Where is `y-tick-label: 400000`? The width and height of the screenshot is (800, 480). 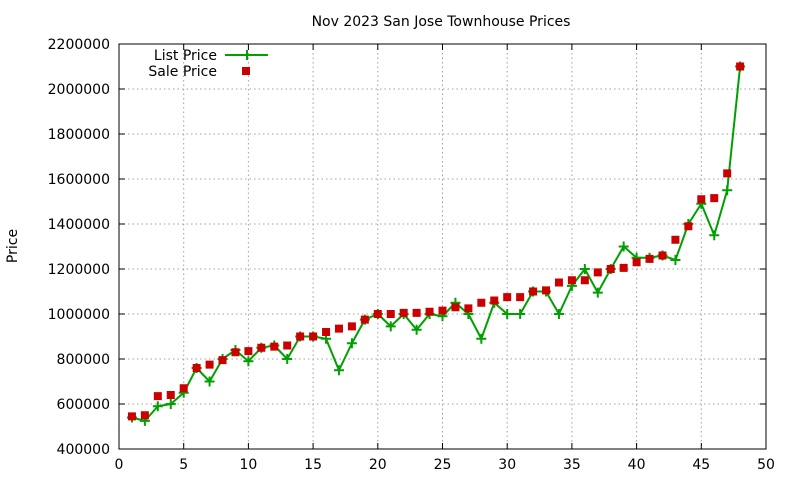 y-tick-label: 400000 is located at coordinates (83, 450).